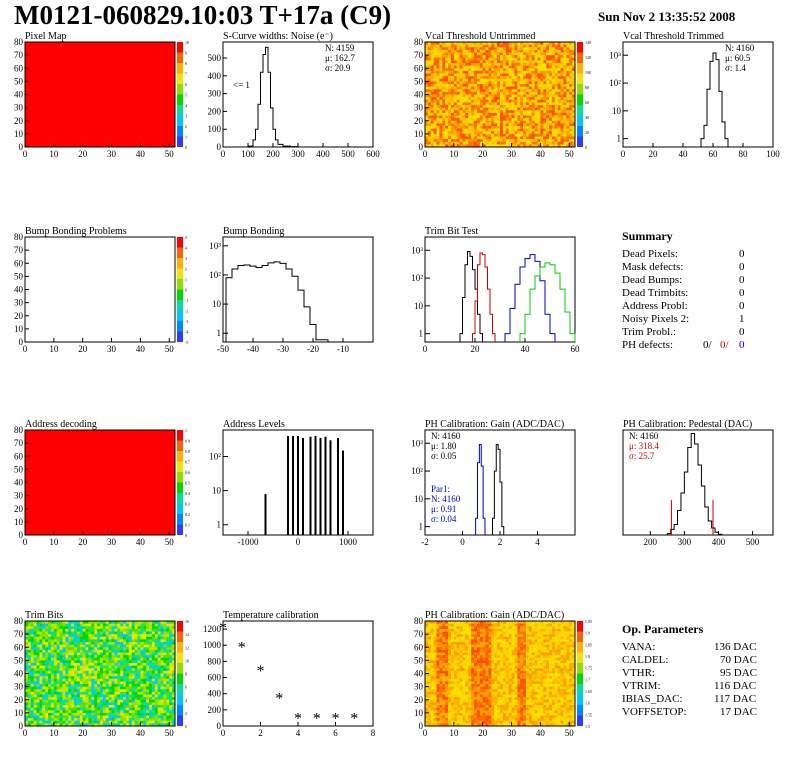 The image size is (796, 772). I want to click on y-tick-label: 40, so click(419, 95).